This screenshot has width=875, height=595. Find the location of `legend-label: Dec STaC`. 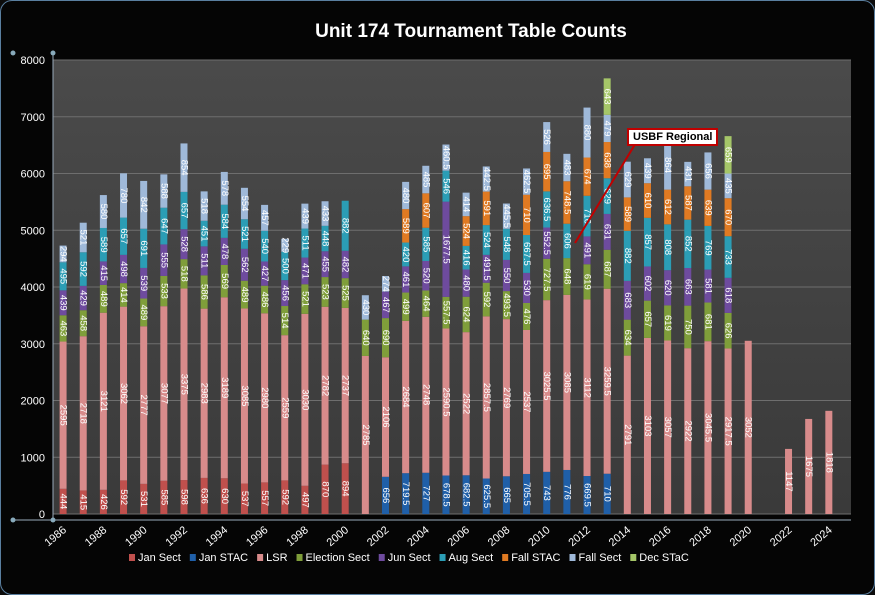

legend-label: Dec STaC is located at coordinates (664, 558).